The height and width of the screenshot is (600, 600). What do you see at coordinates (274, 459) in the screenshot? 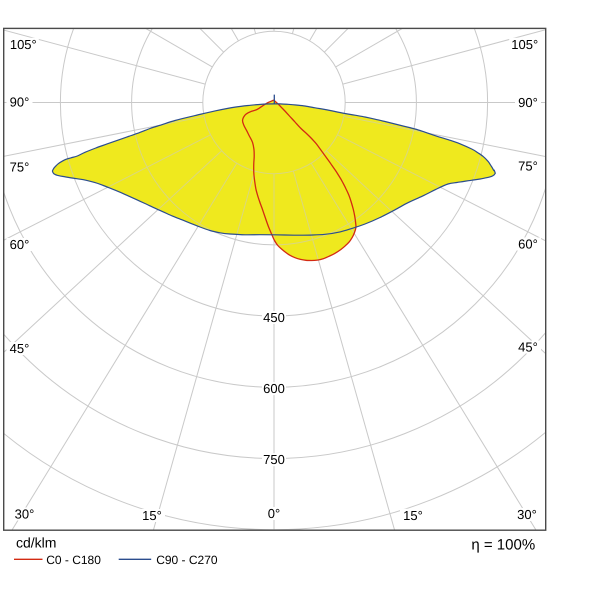
I see `svg-text: 750` at bounding box center [274, 459].